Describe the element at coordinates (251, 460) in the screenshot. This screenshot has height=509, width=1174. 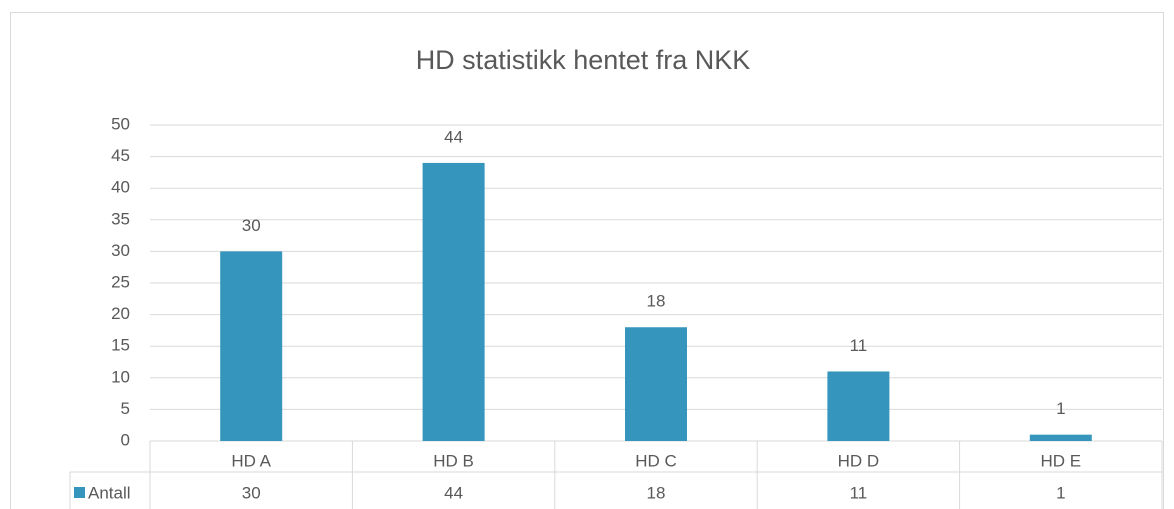
I see `x-tick-label: HD A` at that location.